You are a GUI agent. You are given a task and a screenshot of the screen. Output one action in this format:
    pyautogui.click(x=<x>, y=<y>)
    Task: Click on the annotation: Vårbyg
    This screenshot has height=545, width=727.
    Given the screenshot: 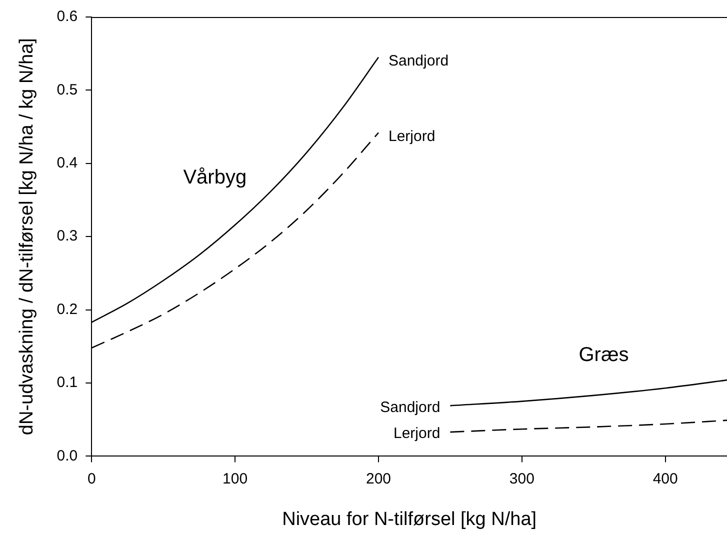 What is the action you would take?
    pyautogui.click(x=215, y=177)
    